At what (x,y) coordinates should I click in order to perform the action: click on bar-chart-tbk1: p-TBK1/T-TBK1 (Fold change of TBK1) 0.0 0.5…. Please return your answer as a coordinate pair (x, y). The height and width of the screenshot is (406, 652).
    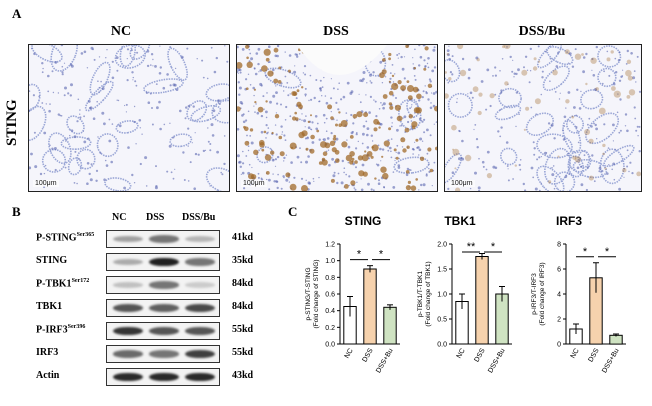
    Looking at the image, I should click on (464, 307).